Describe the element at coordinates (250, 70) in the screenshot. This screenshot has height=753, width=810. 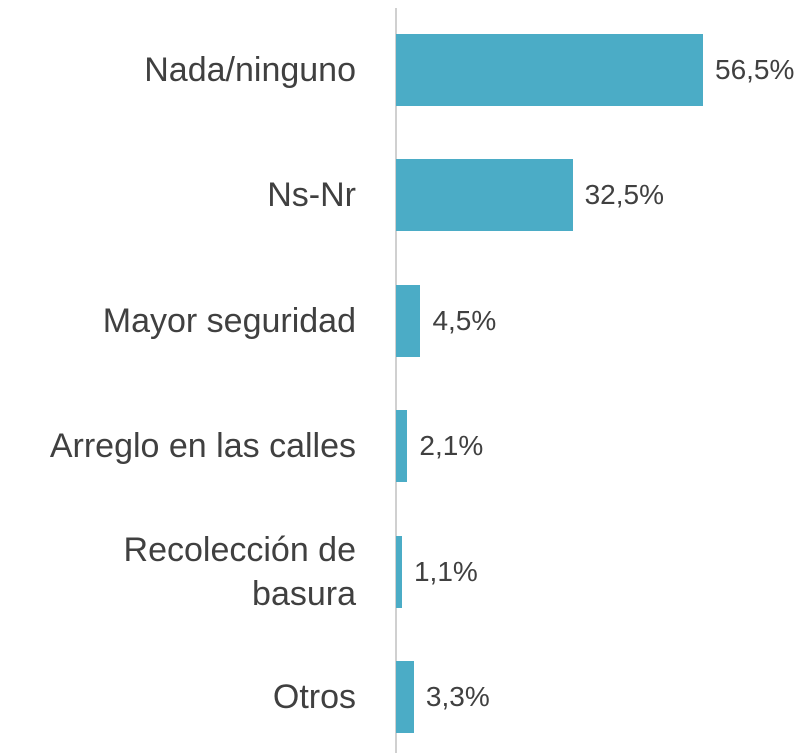
I see `category-label: Nada/ninguno` at that location.